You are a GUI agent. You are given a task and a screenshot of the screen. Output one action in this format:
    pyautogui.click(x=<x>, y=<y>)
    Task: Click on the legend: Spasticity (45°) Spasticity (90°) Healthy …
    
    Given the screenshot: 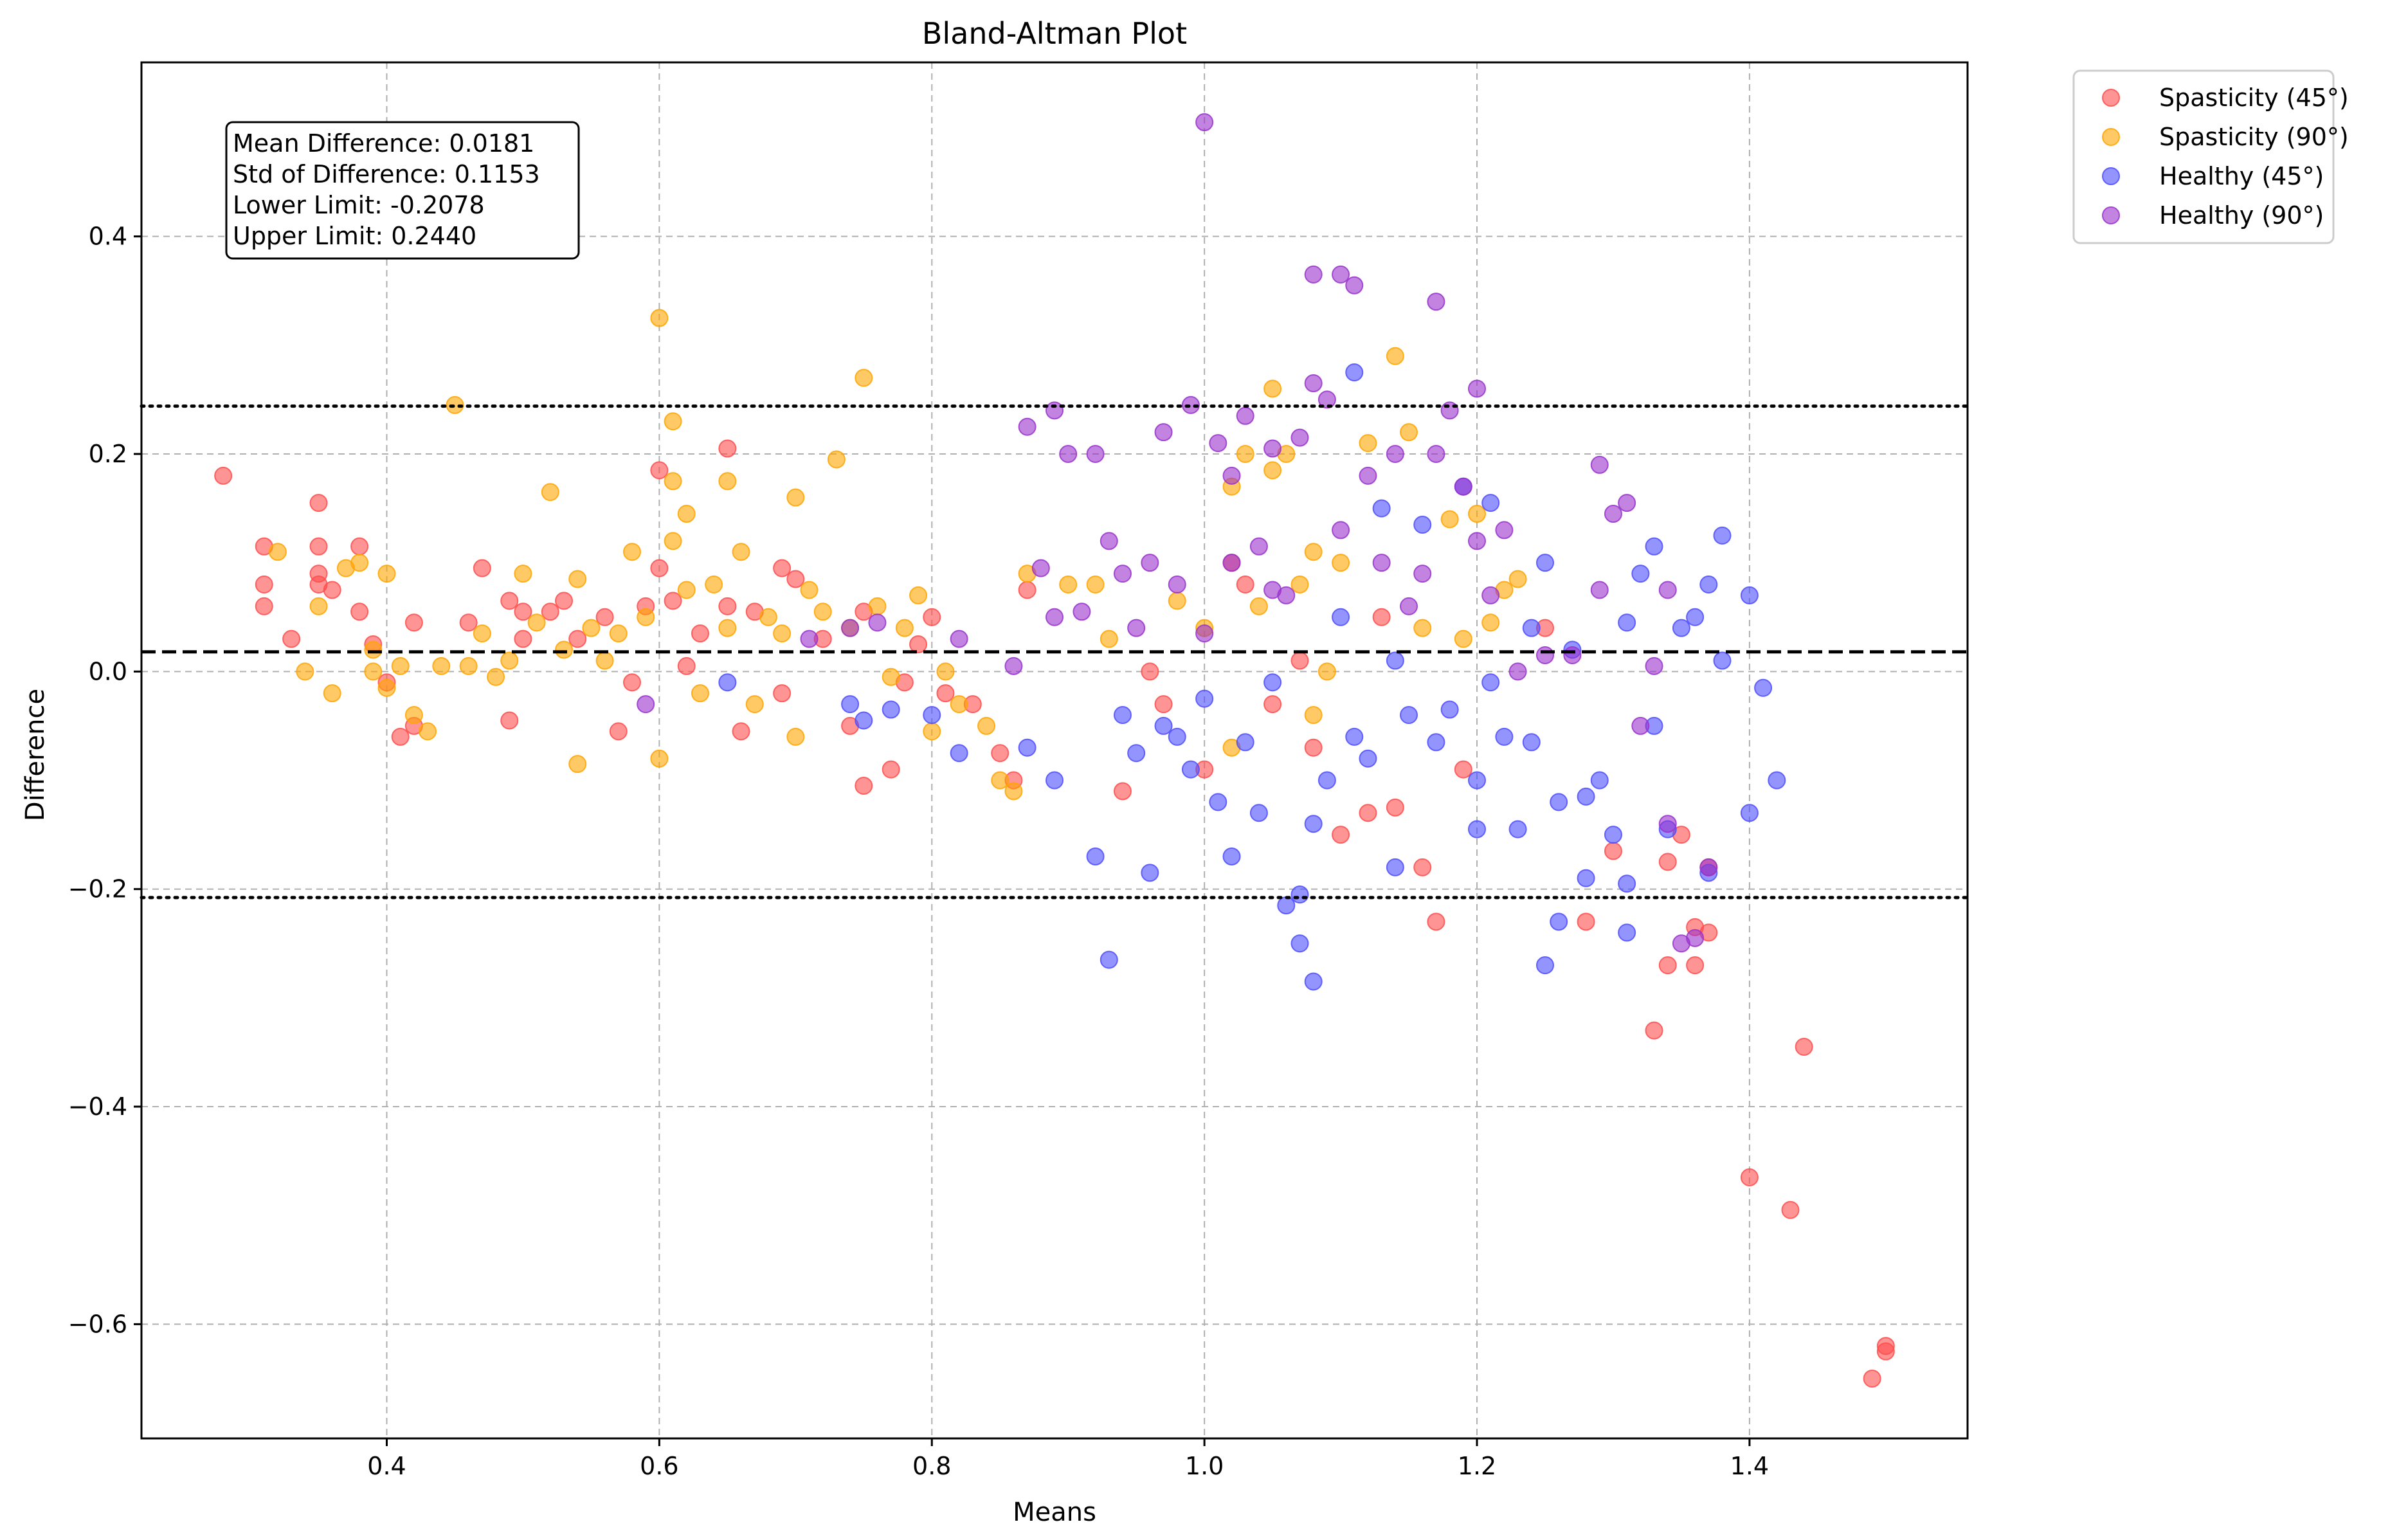 What is the action you would take?
    pyautogui.click(x=2210, y=156)
    